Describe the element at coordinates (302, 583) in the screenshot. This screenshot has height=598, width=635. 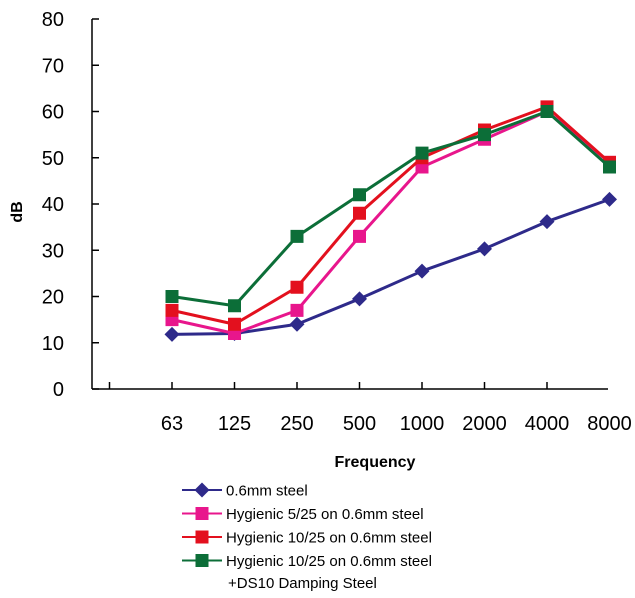
I see `legend-label-line2: +DS10 Damping Steel` at that location.